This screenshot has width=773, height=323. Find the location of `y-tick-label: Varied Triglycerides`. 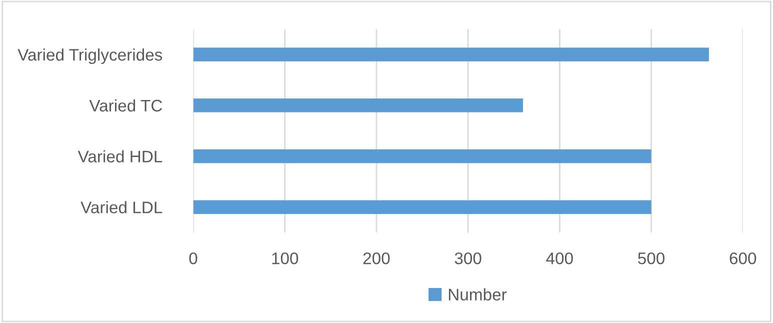

y-tick-label: Varied Triglycerides is located at coordinates (90, 56).